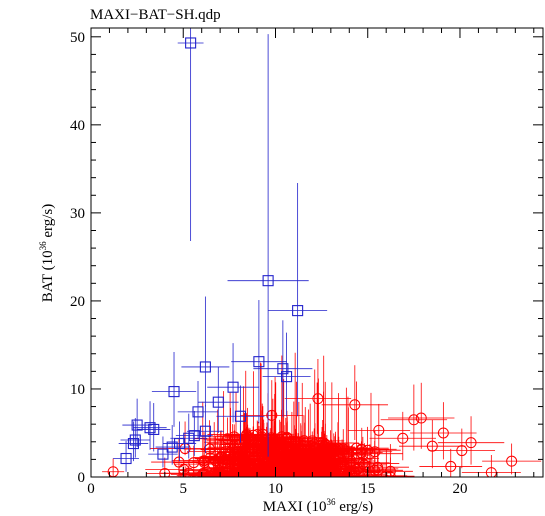  Describe the element at coordinates (367, 489) in the screenshot. I see `x-tick-label: 15` at that location.